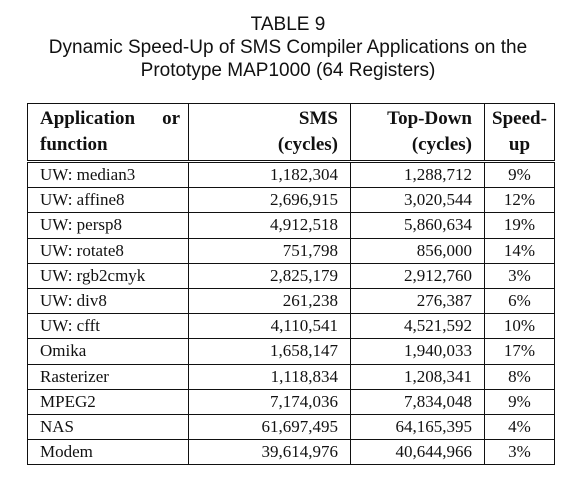  What do you see at coordinates (108, 200) in the screenshot?
I see `cell-application: UW: affine8` at bounding box center [108, 200].